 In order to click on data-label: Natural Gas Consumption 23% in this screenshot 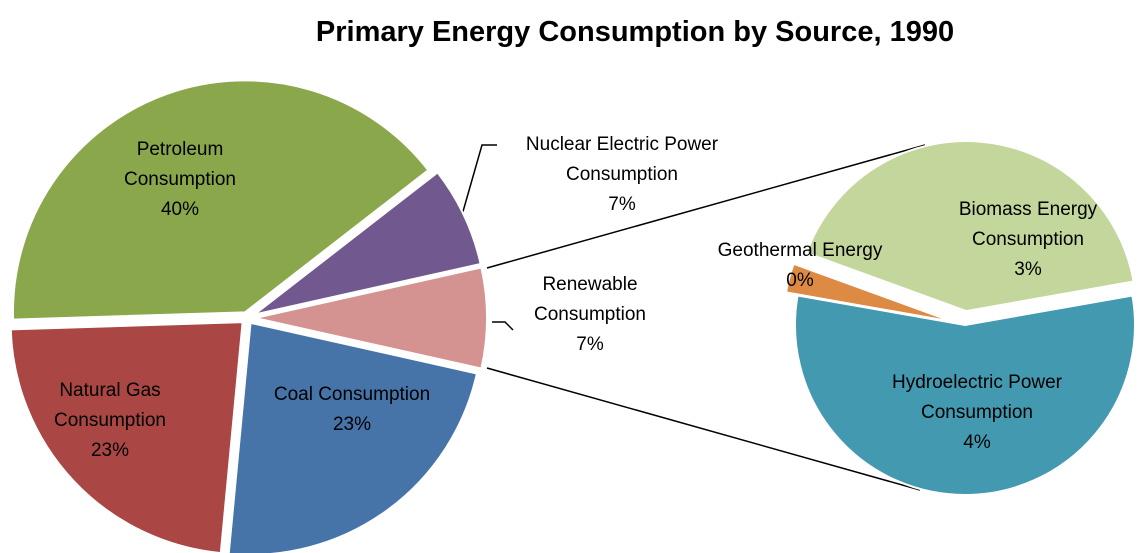, I will do `click(110, 421)`.